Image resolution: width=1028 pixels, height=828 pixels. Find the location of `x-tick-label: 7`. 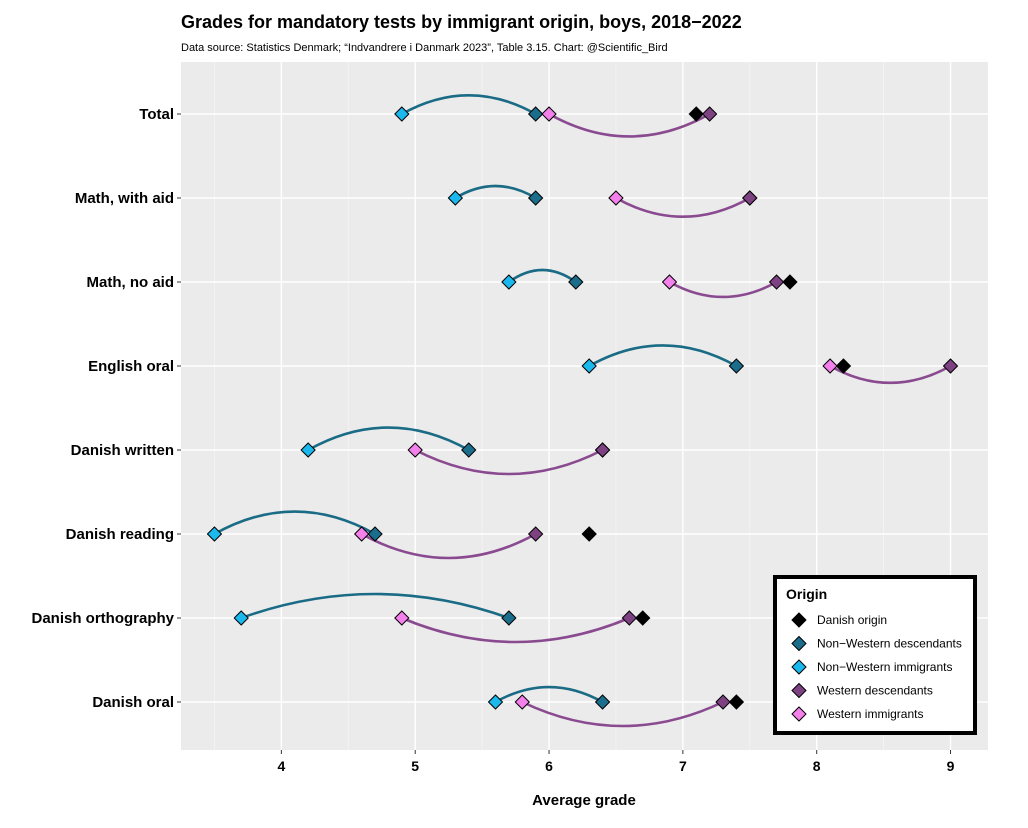

x-tick-label: 7 is located at coordinates (683, 766).